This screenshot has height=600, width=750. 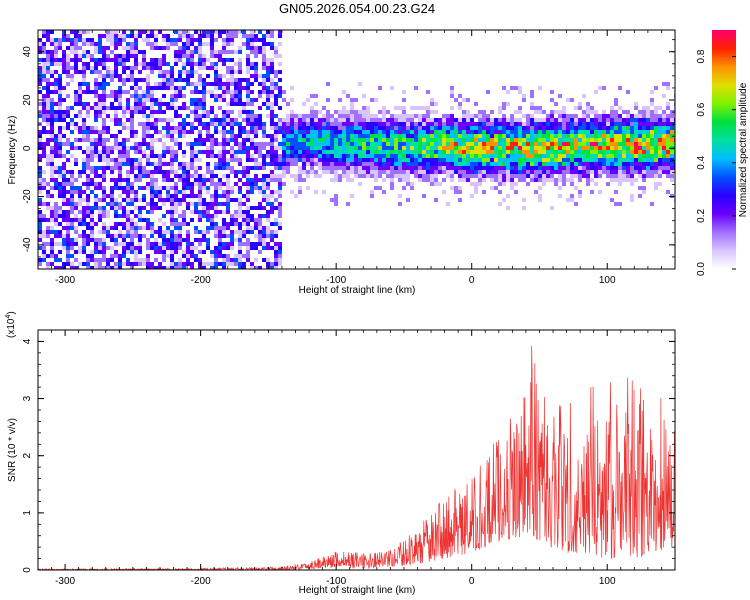 I want to click on snr-scale-suffix: ), so click(x=11, y=312).